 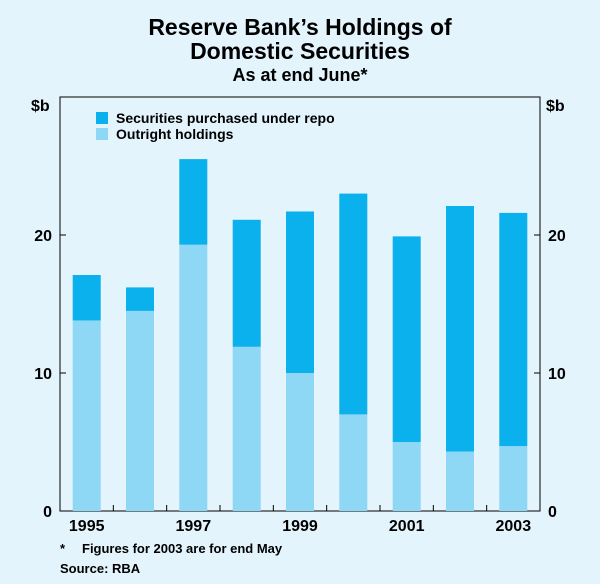 What do you see at coordinates (300, 526) in the screenshot?
I see `x-tick-label-1999: 1999` at bounding box center [300, 526].